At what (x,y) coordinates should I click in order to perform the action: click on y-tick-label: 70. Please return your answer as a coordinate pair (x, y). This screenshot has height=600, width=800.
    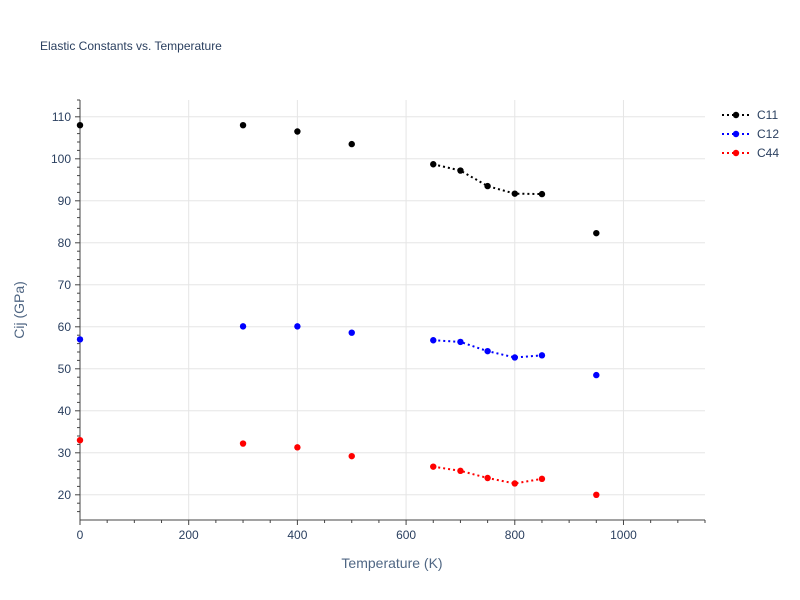
    Looking at the image, I should click on (65, 285).